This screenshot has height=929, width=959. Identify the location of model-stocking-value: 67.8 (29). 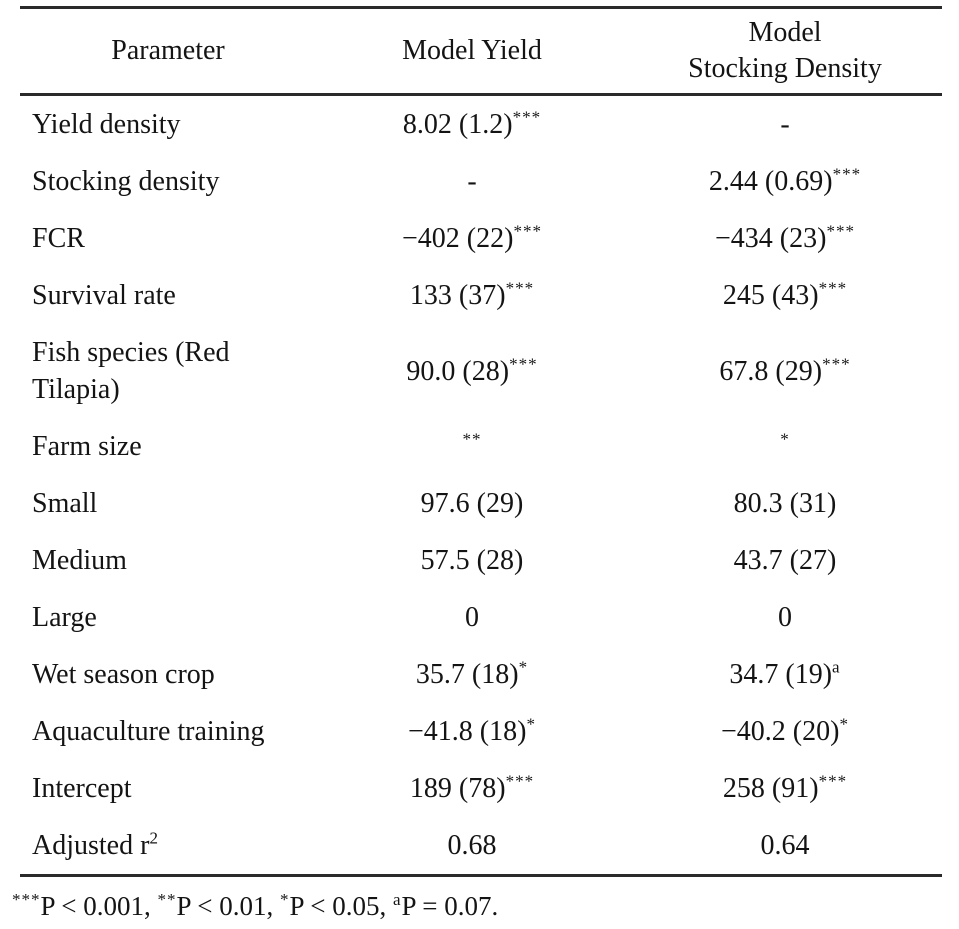
(771, 371).